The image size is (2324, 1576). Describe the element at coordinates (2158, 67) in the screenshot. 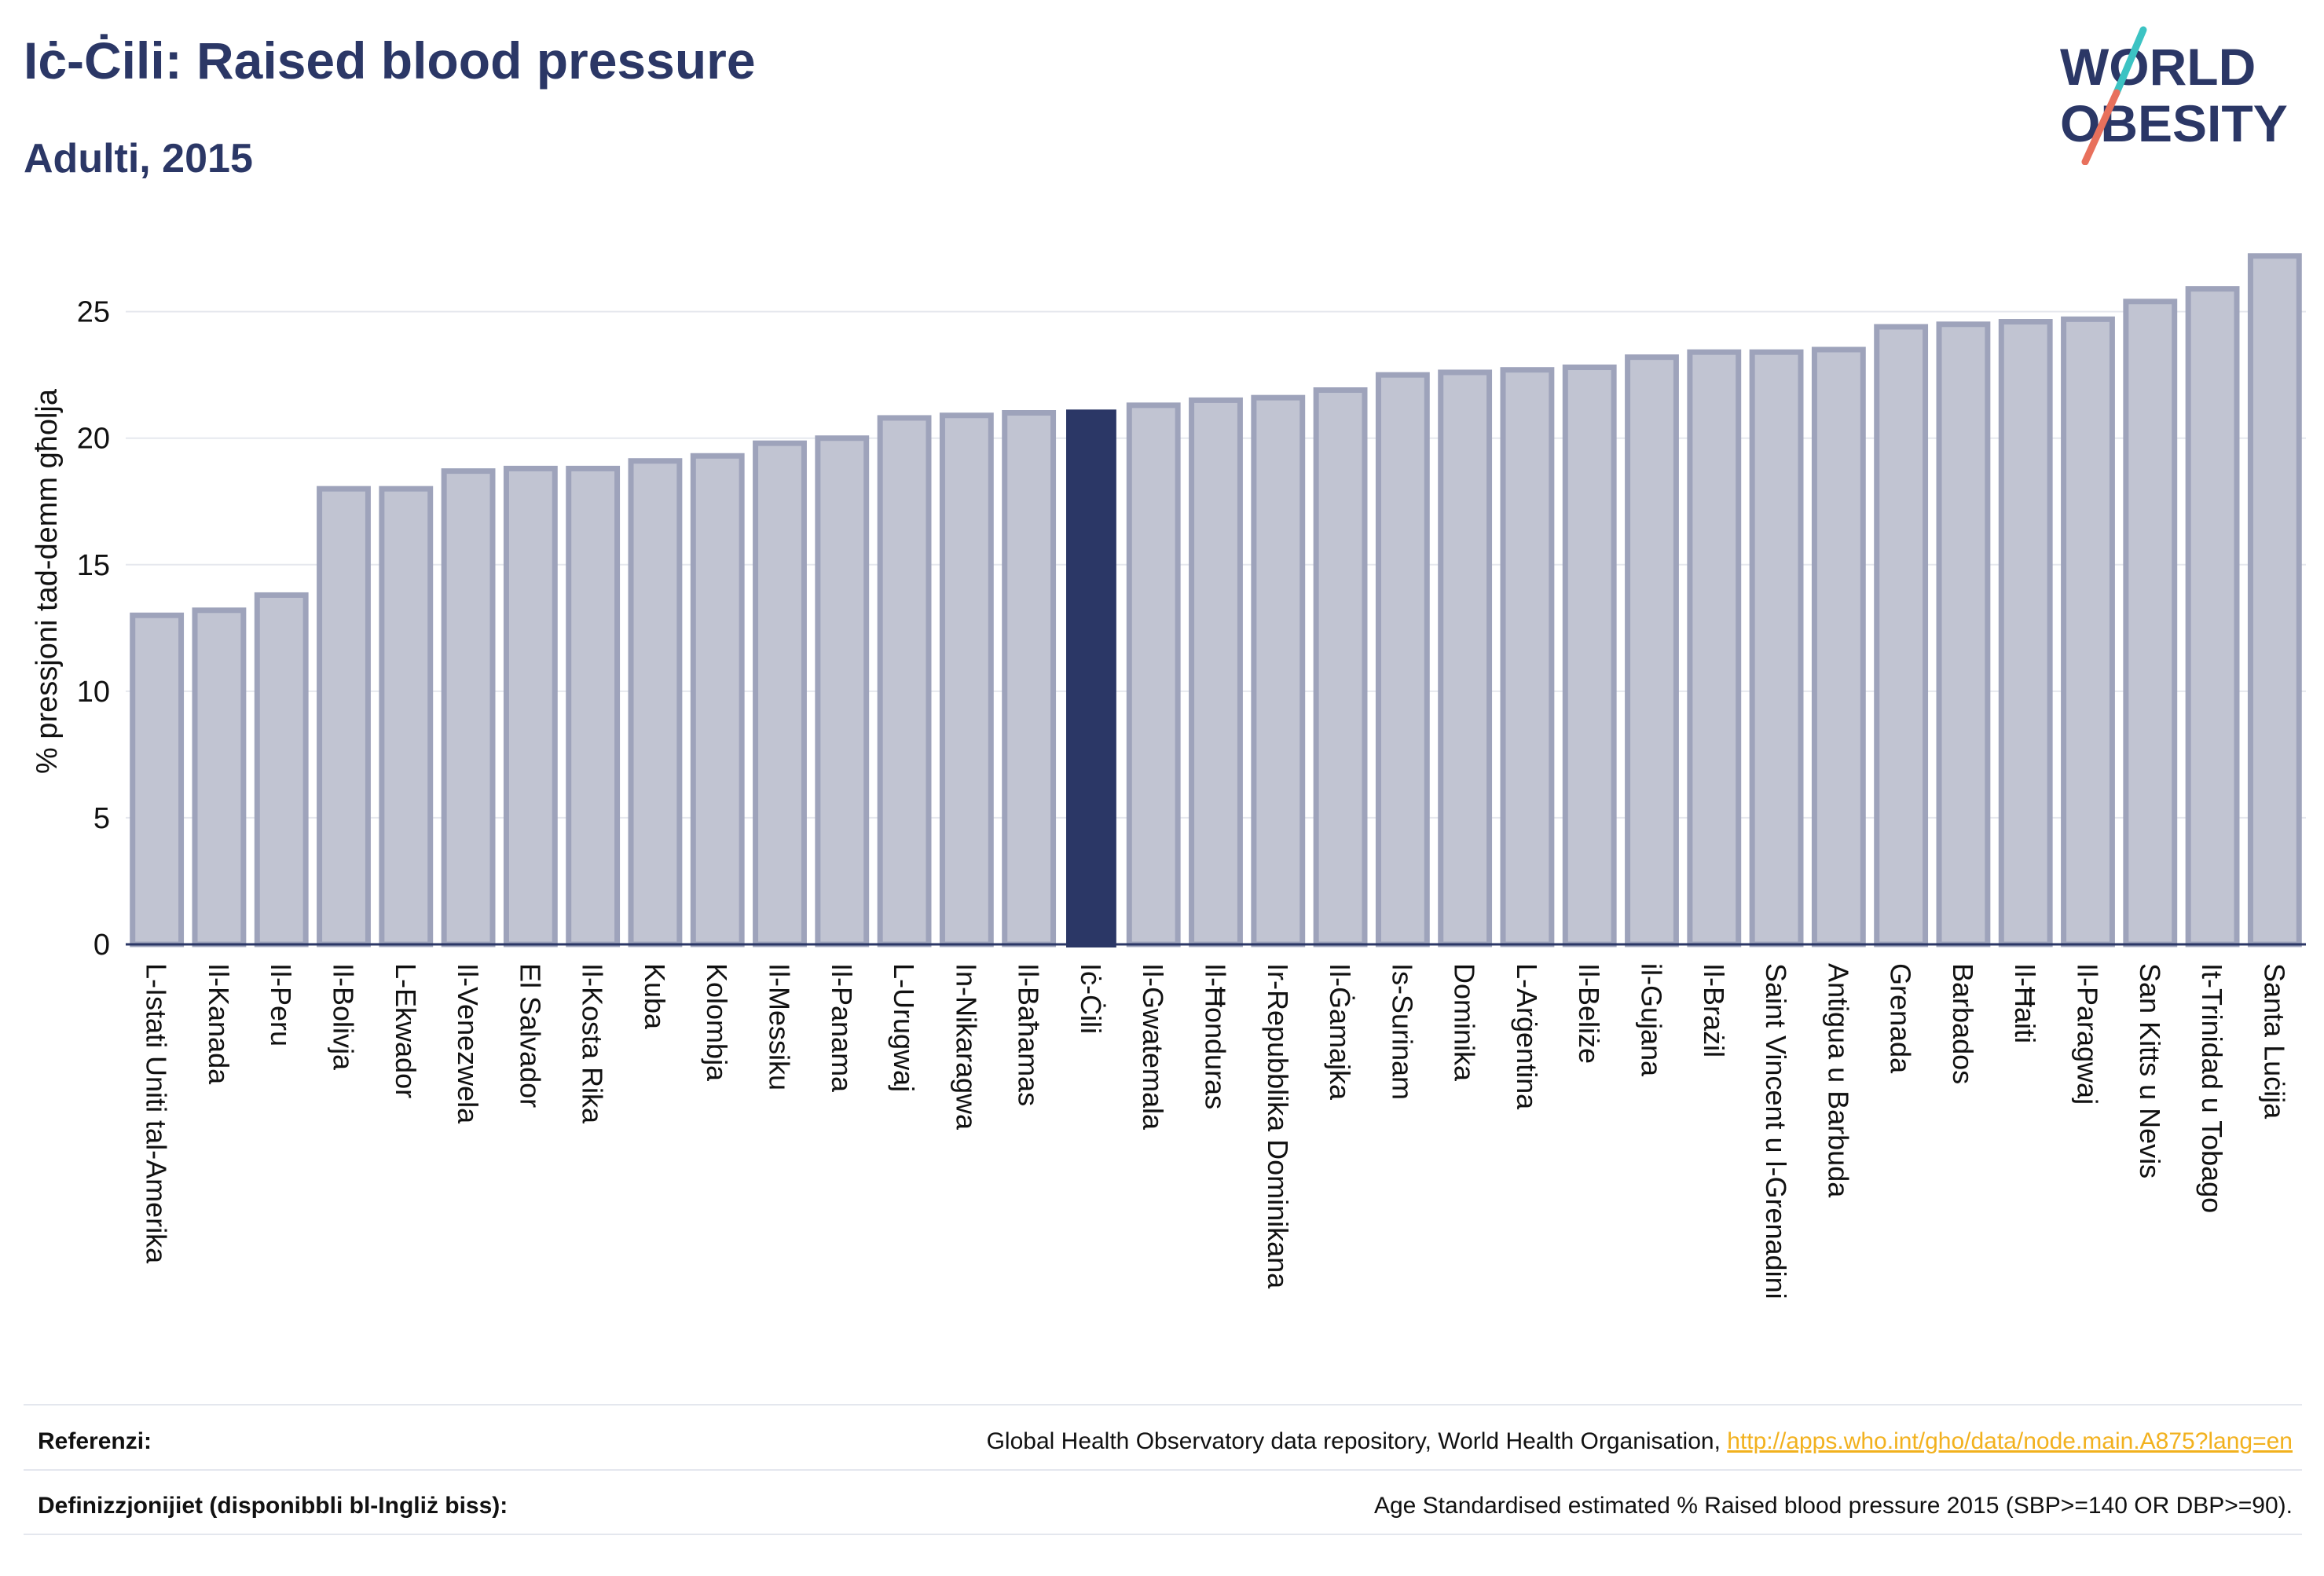

I see `logo-line1: WORLD` at that location.